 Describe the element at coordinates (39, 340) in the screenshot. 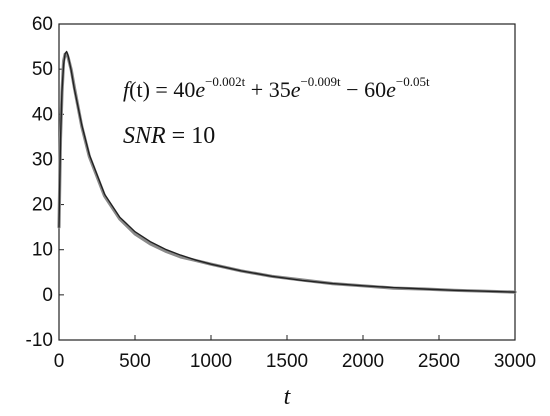

I see `y-tick-label: -10` at that location.